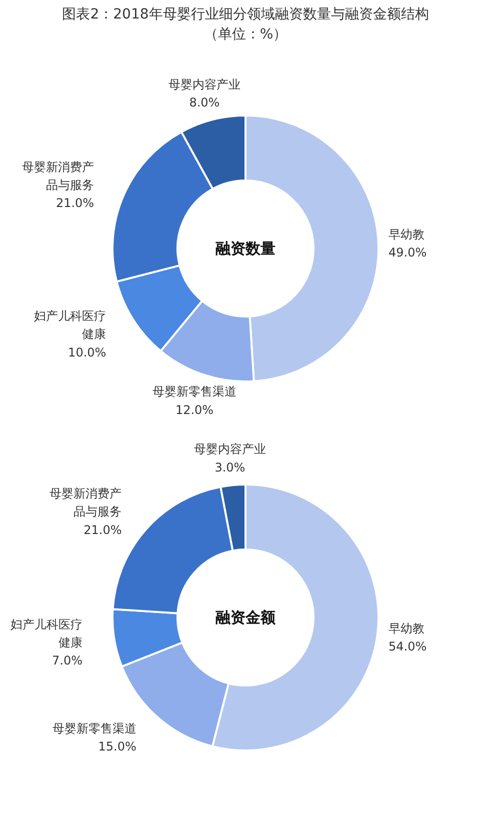  What do you see at coordinates (246, 617) in the screenshot?
I see `text: 融资金额` at bounding box center [246, 617].